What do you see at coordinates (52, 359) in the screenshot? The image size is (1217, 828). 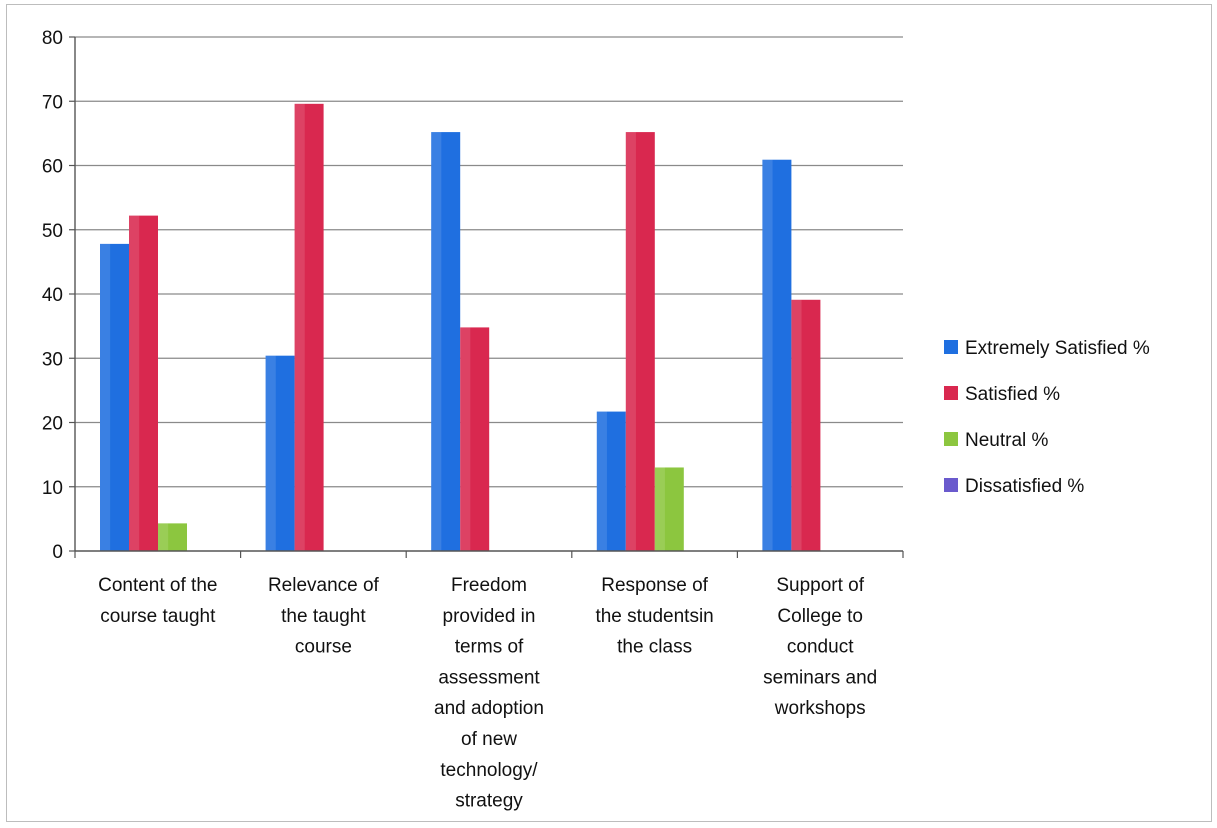 I see `y-tick-label: 30` at bounding box center [52, 359].